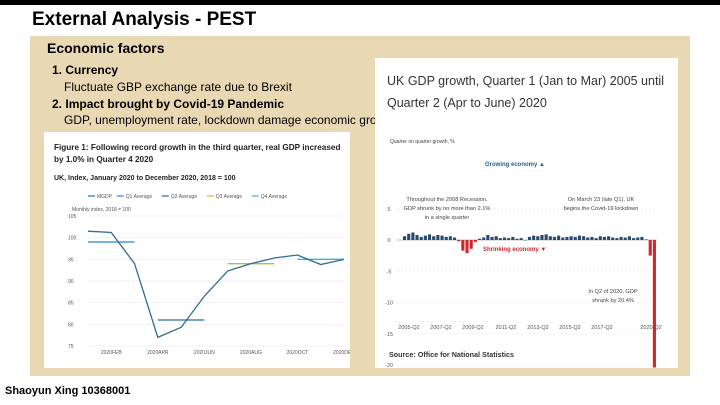 Image resolution: width=720 pixels, height=405 pixels. What do you see at coordinates (106, 48) in the screenshot?
I see `section-heading: Economic factors` at bounding box center [106, 48].